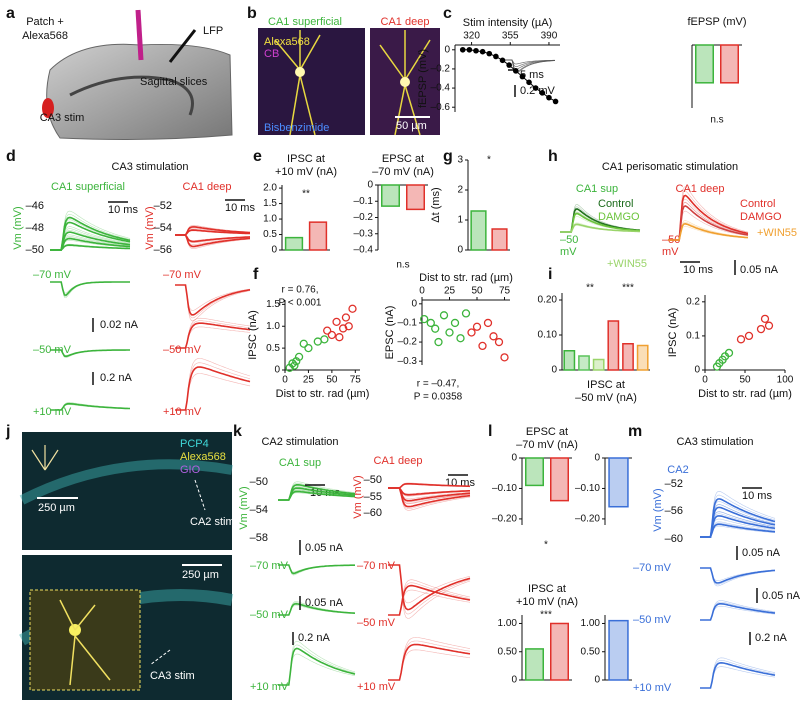  Describe the element at coordinates (490, 431) in the screenshot. I see `panel-letter: l` at that location.